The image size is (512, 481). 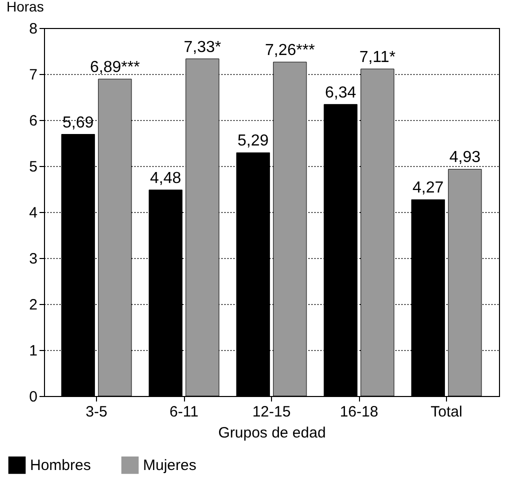 I want to click on y-tick-label: 5, so click(x=33, y=167).